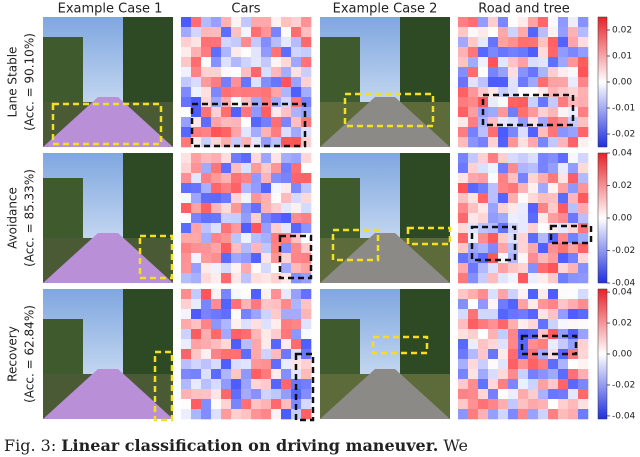 The height and width of the screenshot is (457, 640). Describe the element at coordinates (622, 57) in the screenshot. I see `colorbar-tick-label: 0.01` at that location.